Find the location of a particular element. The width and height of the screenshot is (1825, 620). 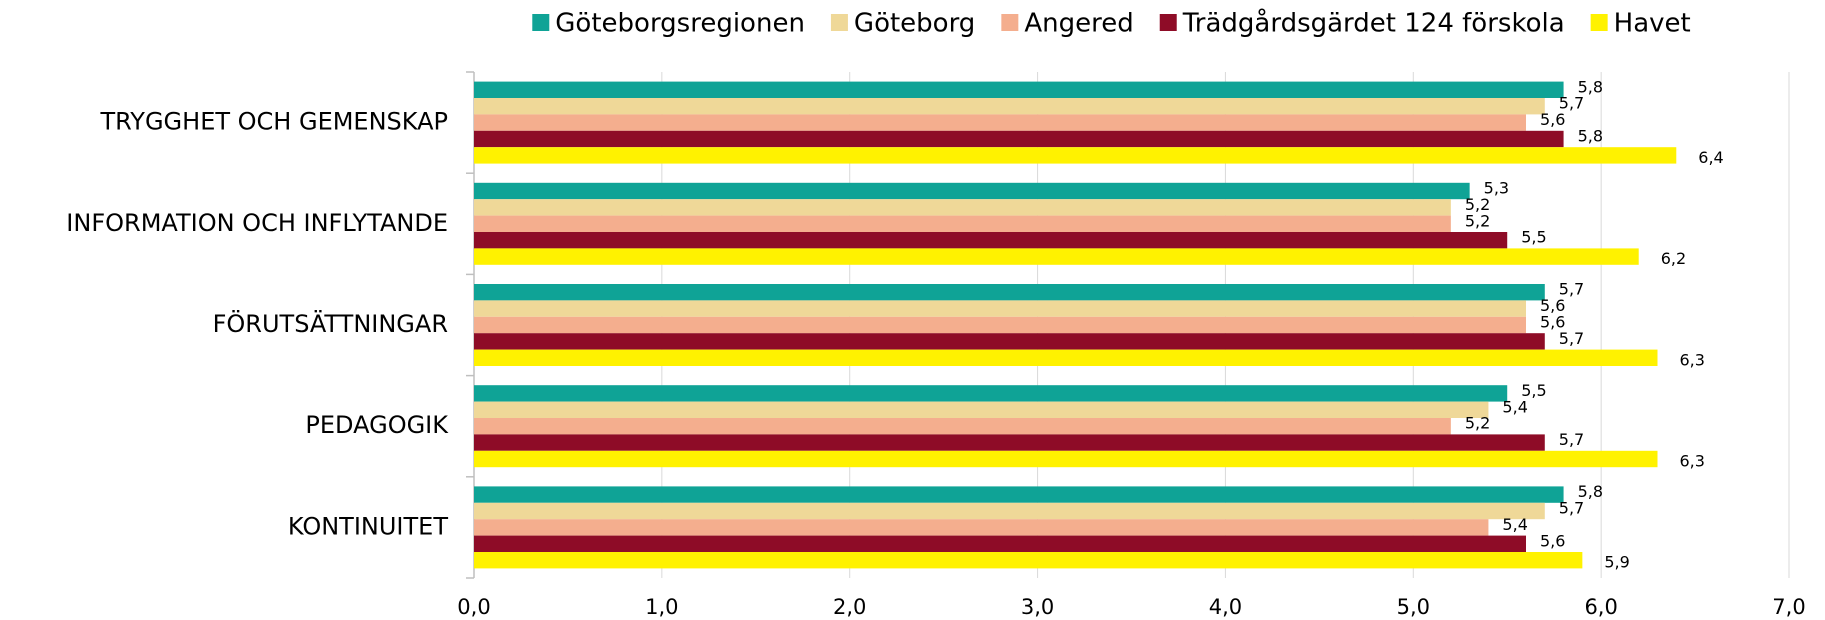

x-tick-label: 5,0 is located at coordinates (1413, 607).